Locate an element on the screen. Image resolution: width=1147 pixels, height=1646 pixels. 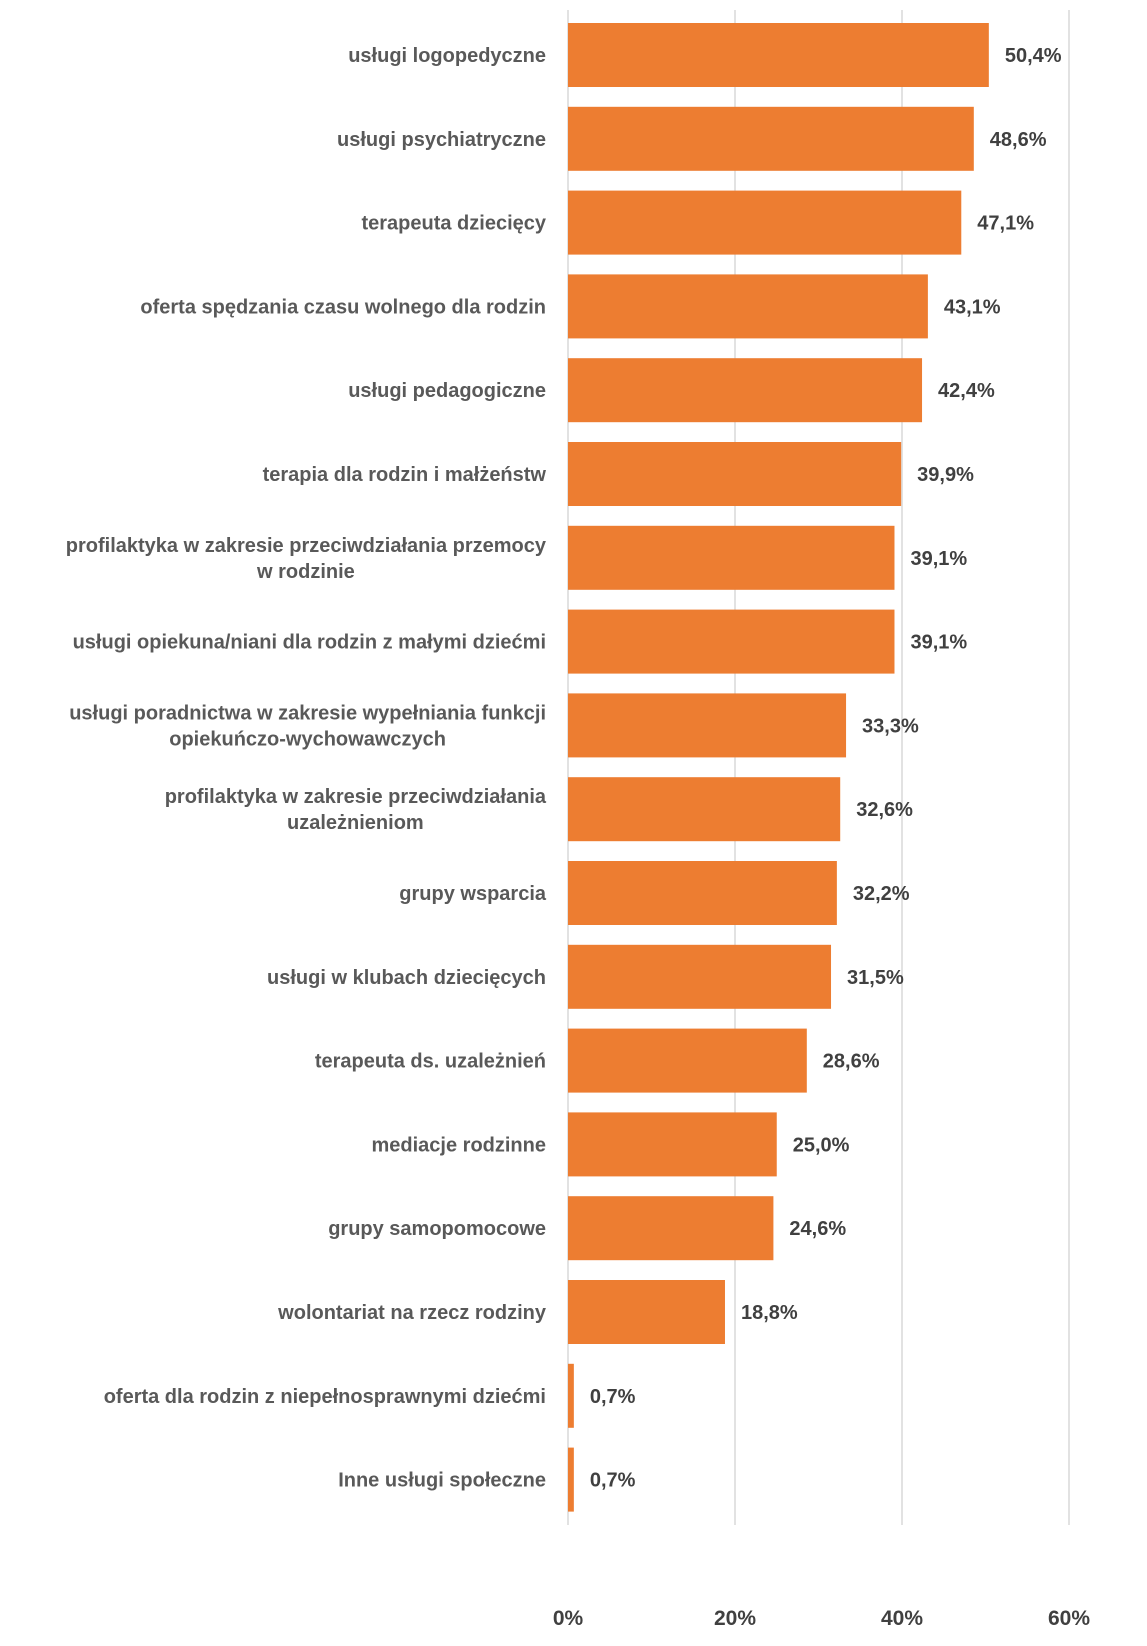
category-label-line: w rodzinie is located at coordinates (305, 572).